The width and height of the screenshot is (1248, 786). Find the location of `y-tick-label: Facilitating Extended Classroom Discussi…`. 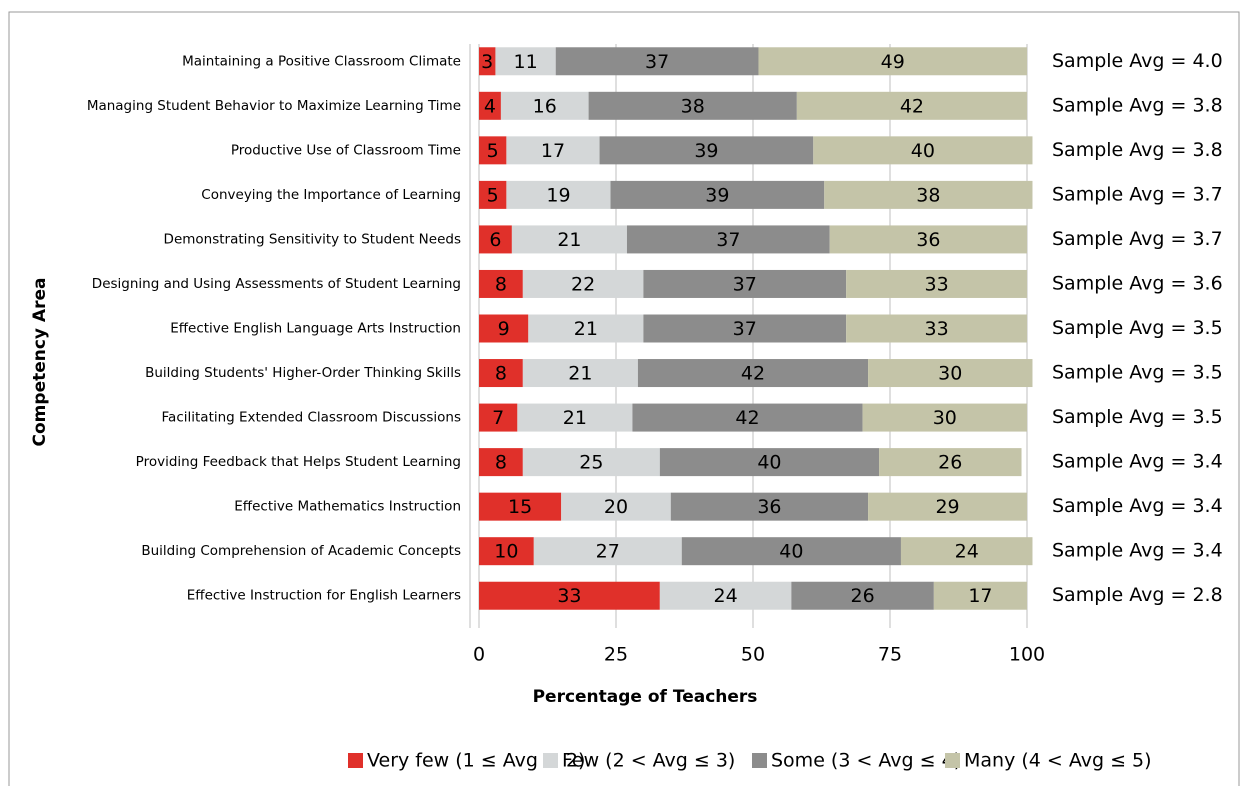

y-tick-label: Facilitating Extended Classroom Discussi… is located at coordinates (311, 418).